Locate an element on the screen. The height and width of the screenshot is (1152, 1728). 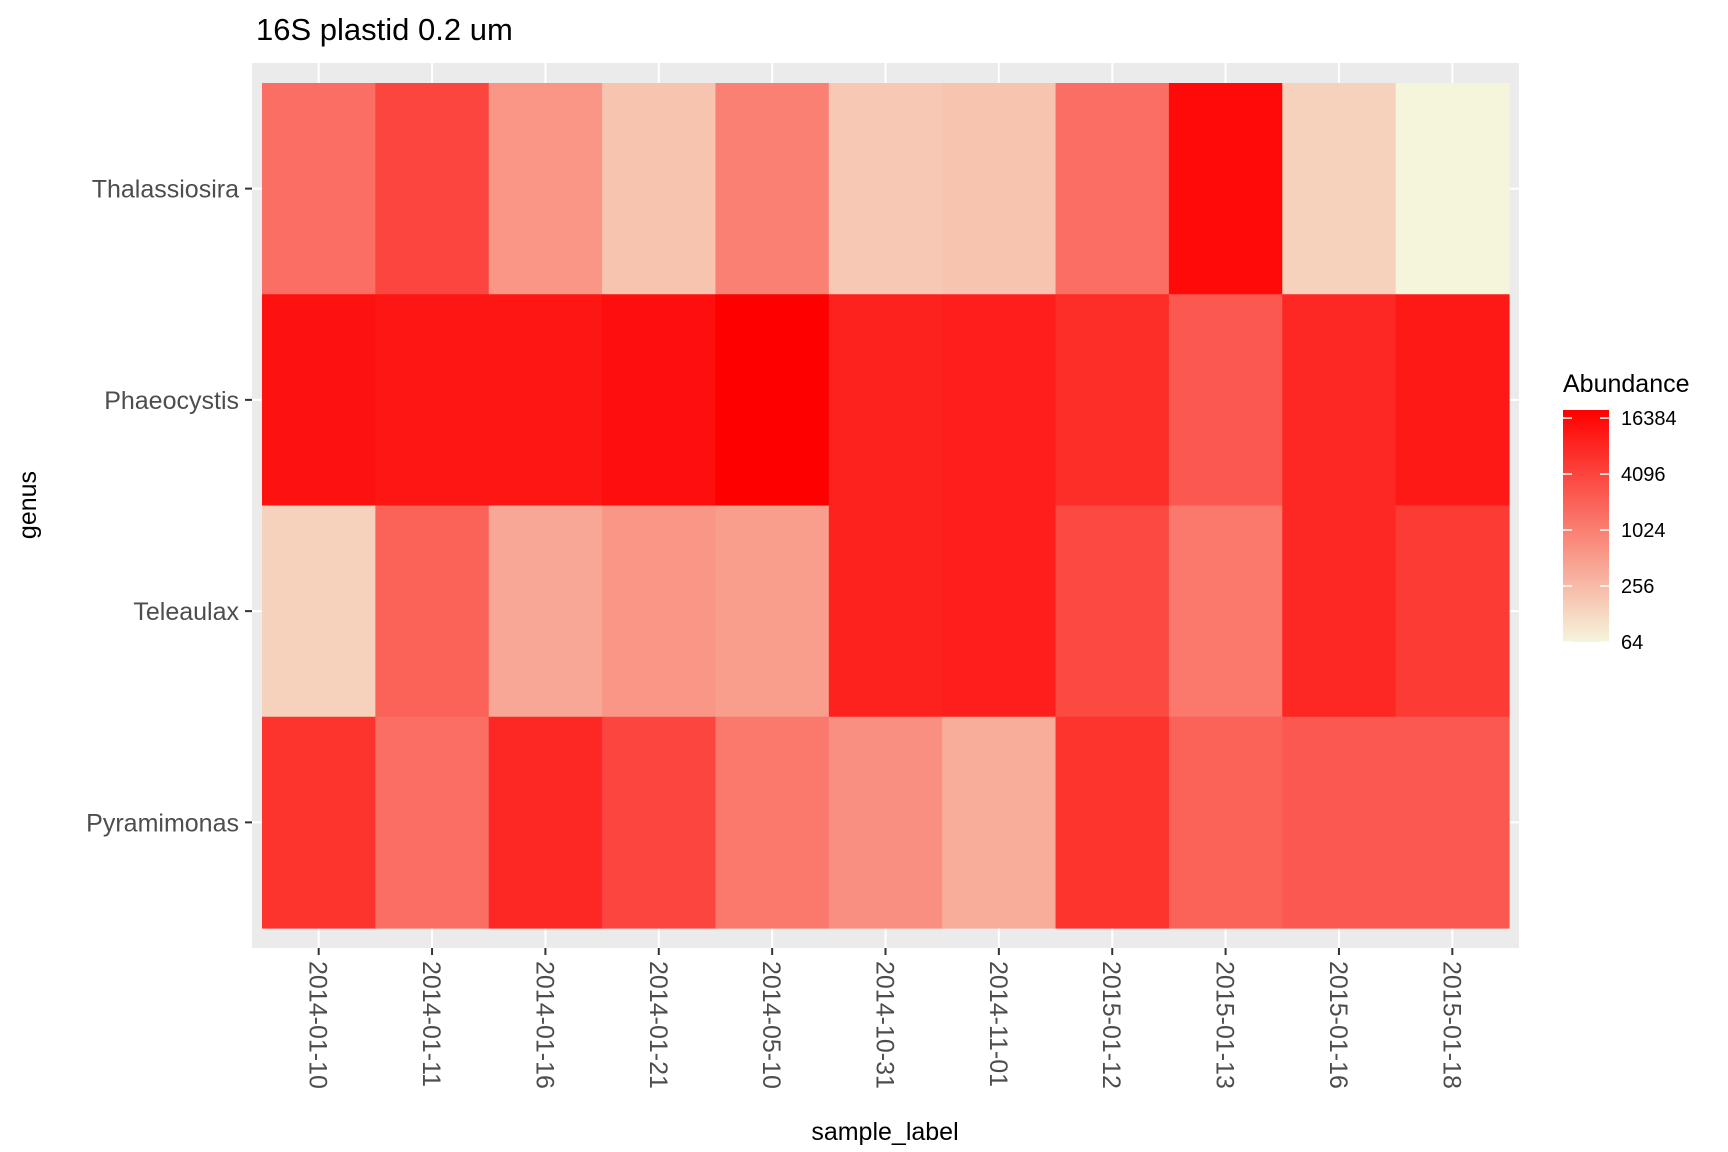
legend-ticks: 16384 4096 1024 256 64 is located at coordinates (1620, 531).